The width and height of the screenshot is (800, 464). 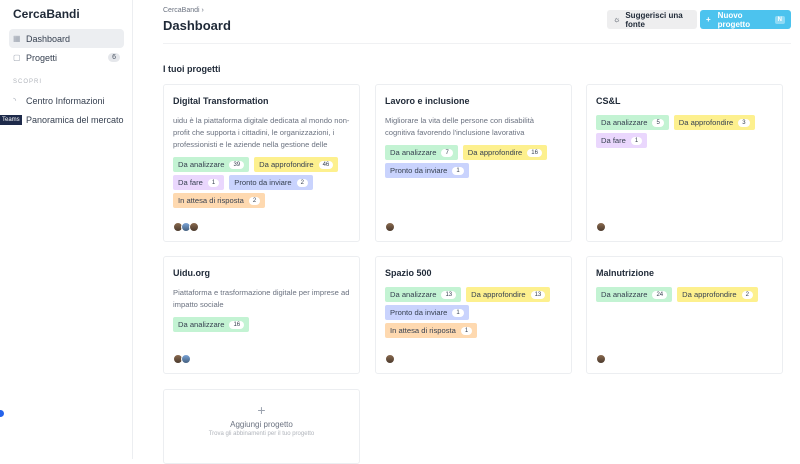 I want to click on section-title: I tuoi progetti, so click(x=192, y=69).